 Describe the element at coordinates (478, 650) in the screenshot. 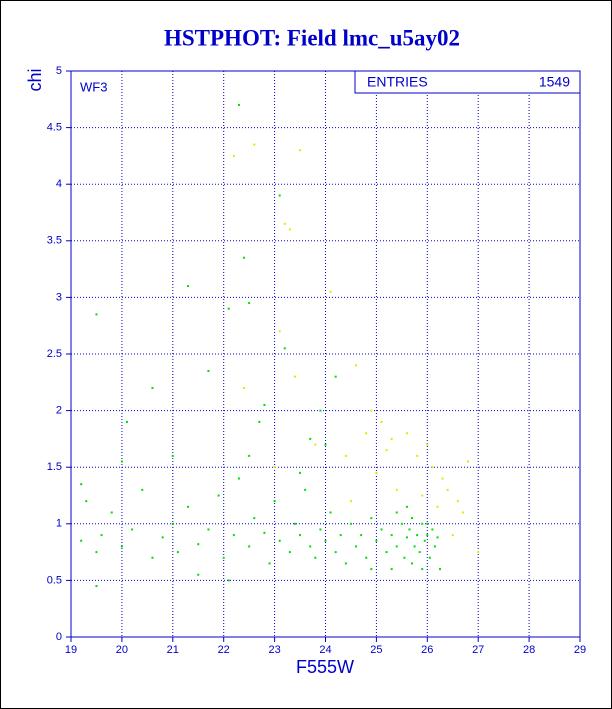

I see `x-tick-label: 27` at that location.